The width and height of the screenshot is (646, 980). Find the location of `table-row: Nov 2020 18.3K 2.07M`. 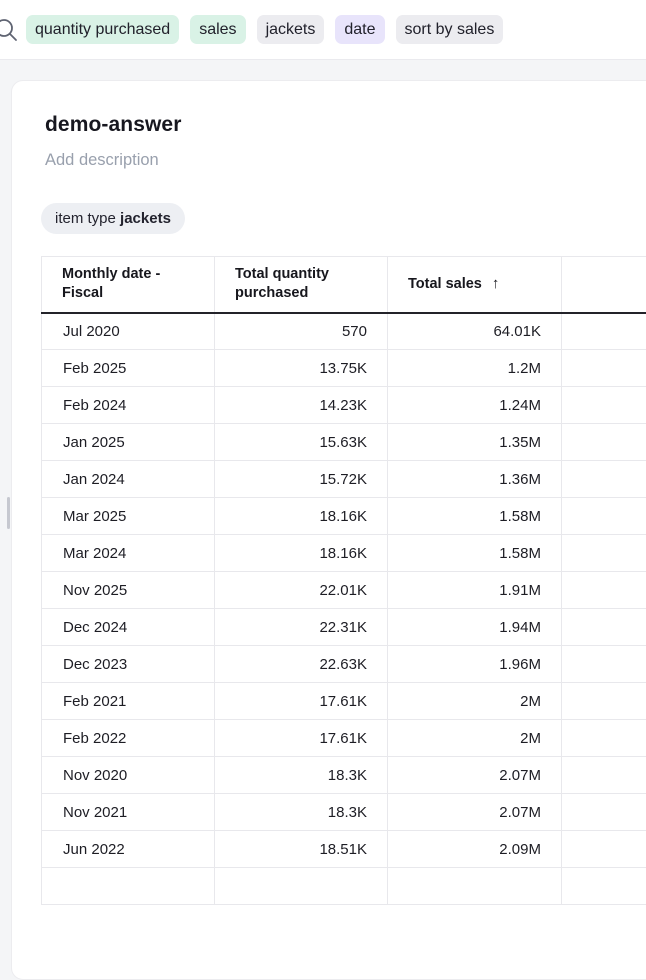

table-row: Nov 2020 18.3K 2.07M is located at coordinates (344, 775).